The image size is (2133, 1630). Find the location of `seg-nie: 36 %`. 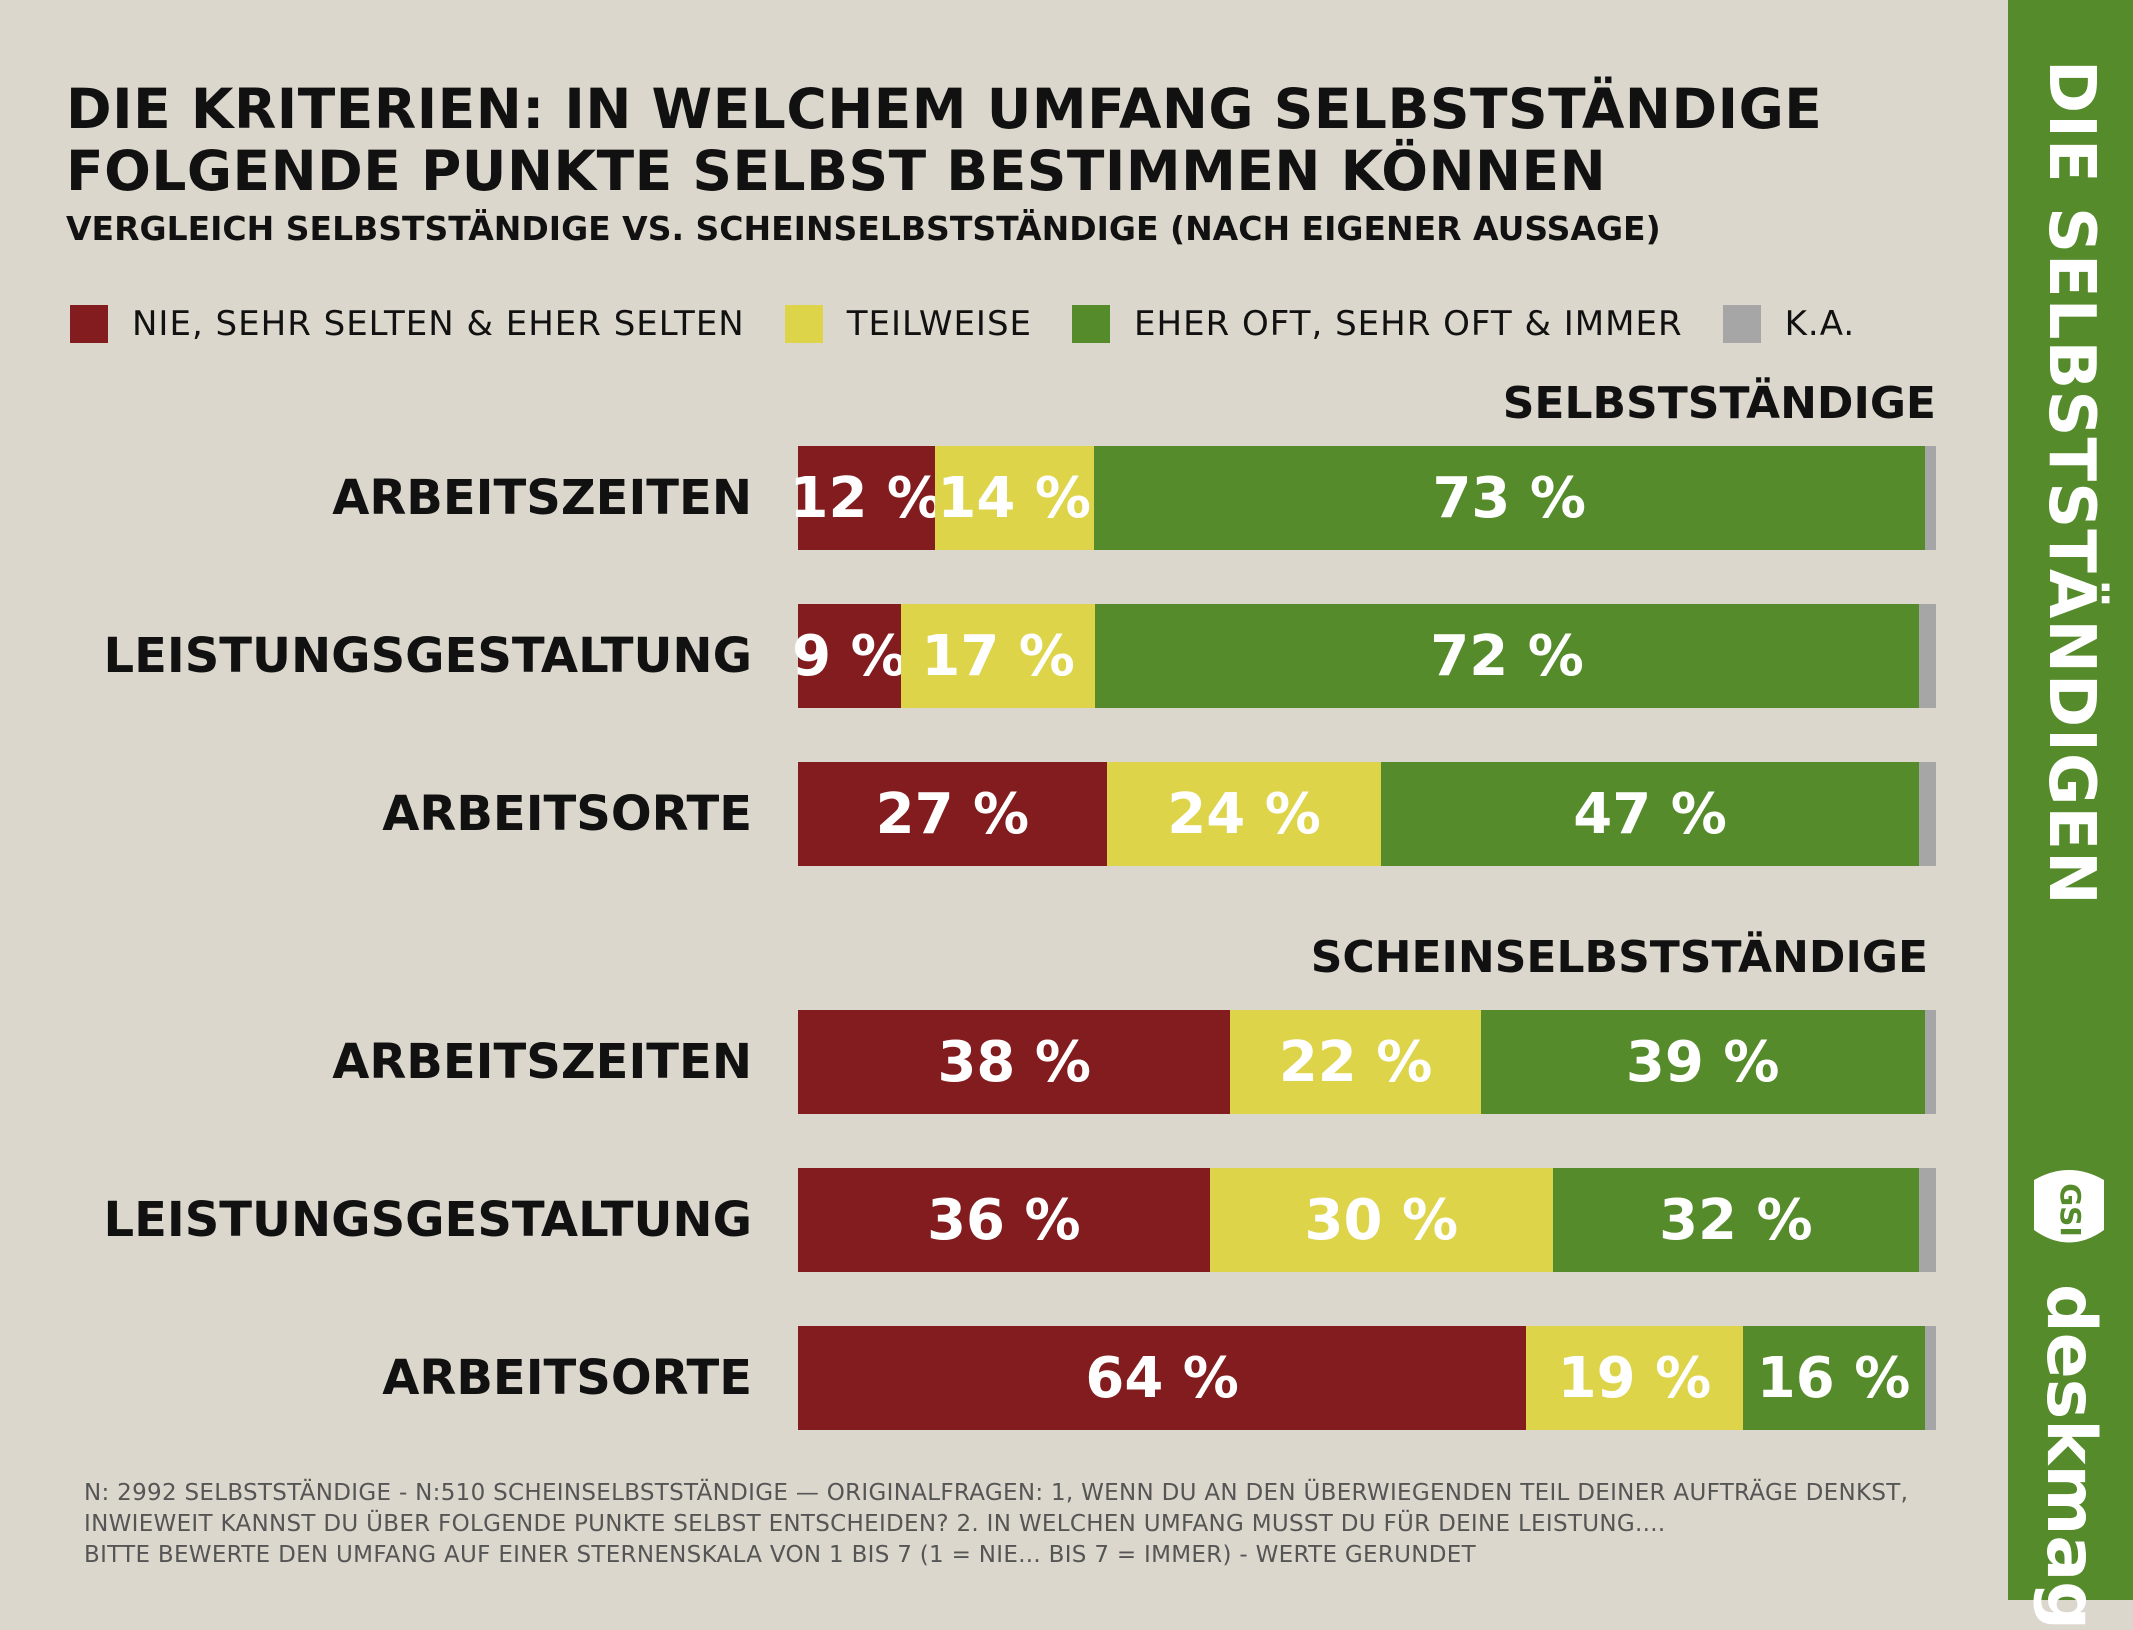

seg-nie: 36 % is located at coordinates (1004, 1220).